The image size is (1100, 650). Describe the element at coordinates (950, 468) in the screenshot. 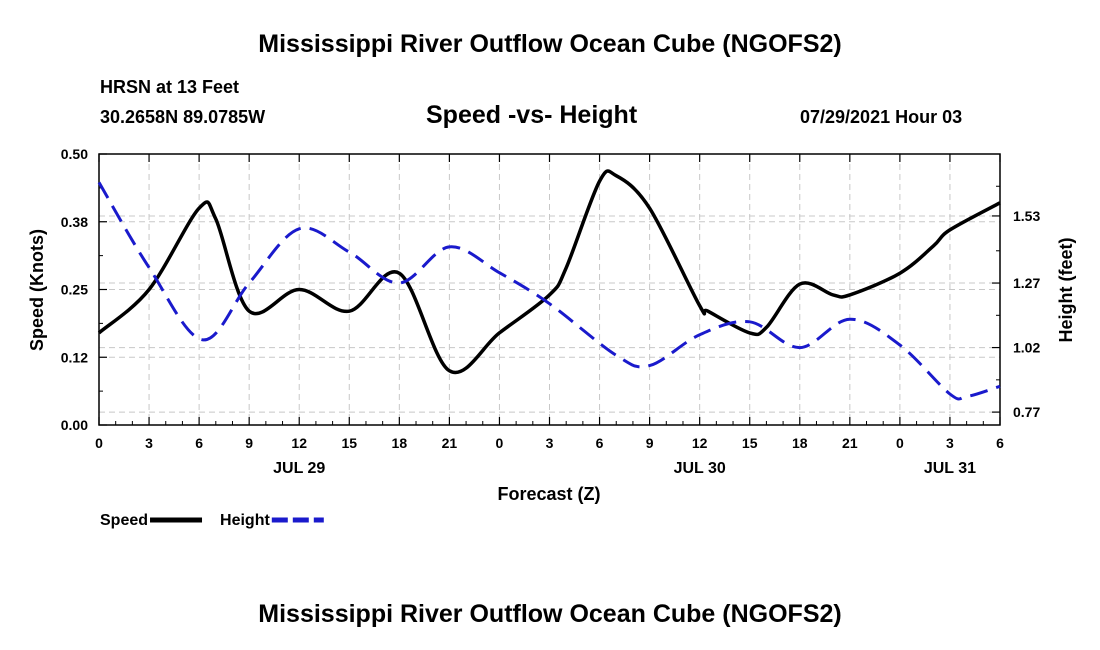

I see `date-label: JUL 31` at that location.